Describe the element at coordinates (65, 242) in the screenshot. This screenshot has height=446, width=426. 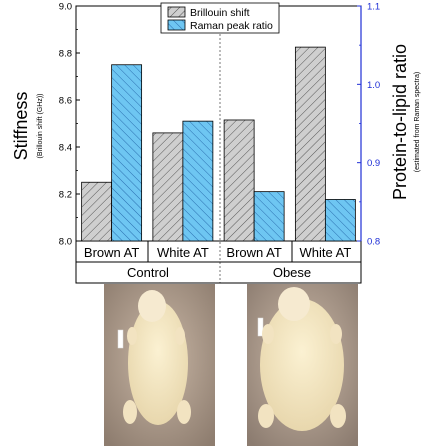
I see `left-tick-label-0: 8.0` at that location.